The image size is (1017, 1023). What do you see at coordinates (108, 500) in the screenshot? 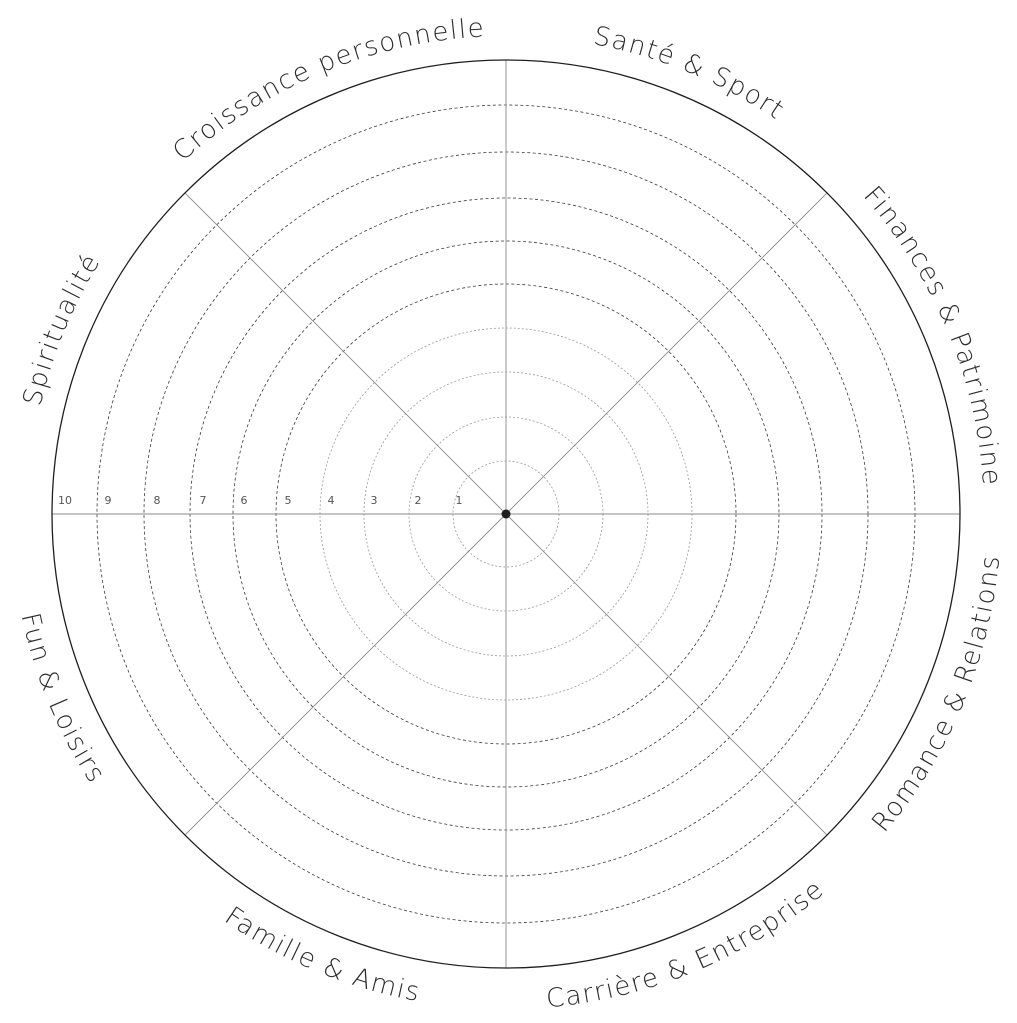
I see `scale-label-9: 9` at bounding box center [108, 500].